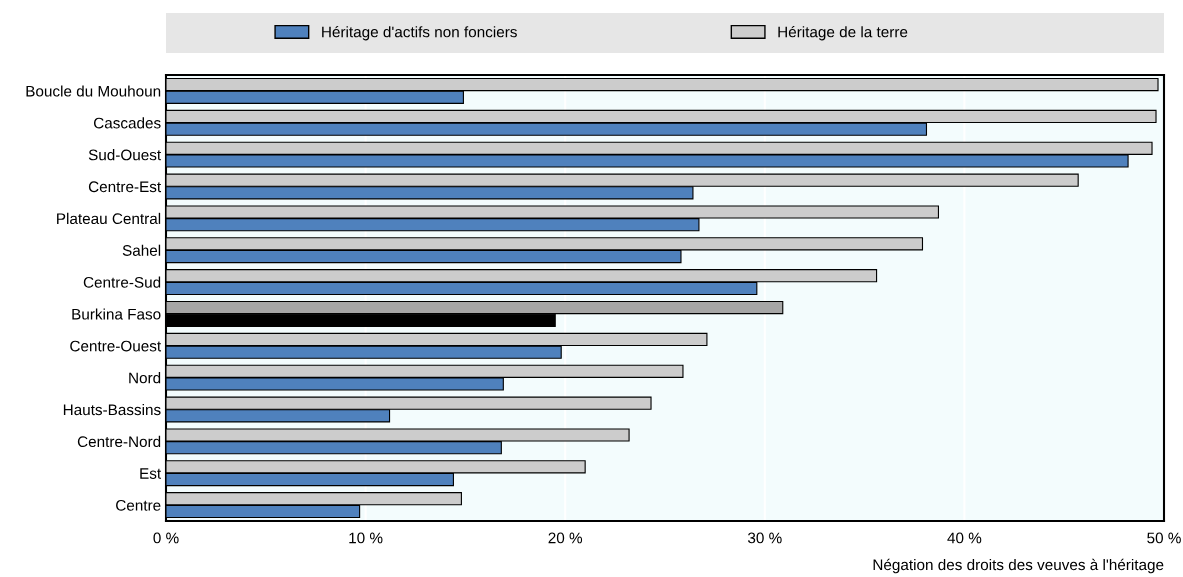 This screenshot has height=577, width=1183. Describe the element at coordinates (127, 123) in the screenshot. I see `y-tick-label: Cascades` at that location.